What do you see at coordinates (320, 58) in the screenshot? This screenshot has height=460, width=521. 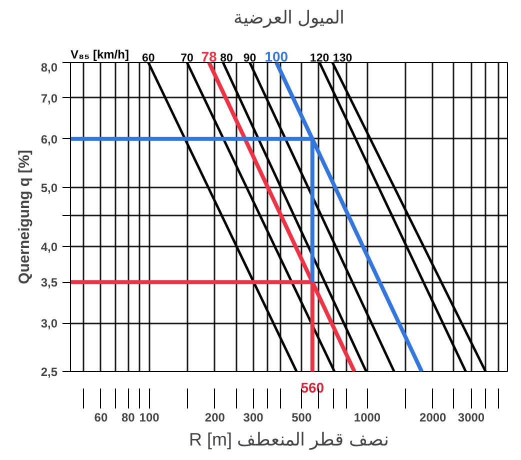 I see `series-label: 120` at bounding box center [320, 58].